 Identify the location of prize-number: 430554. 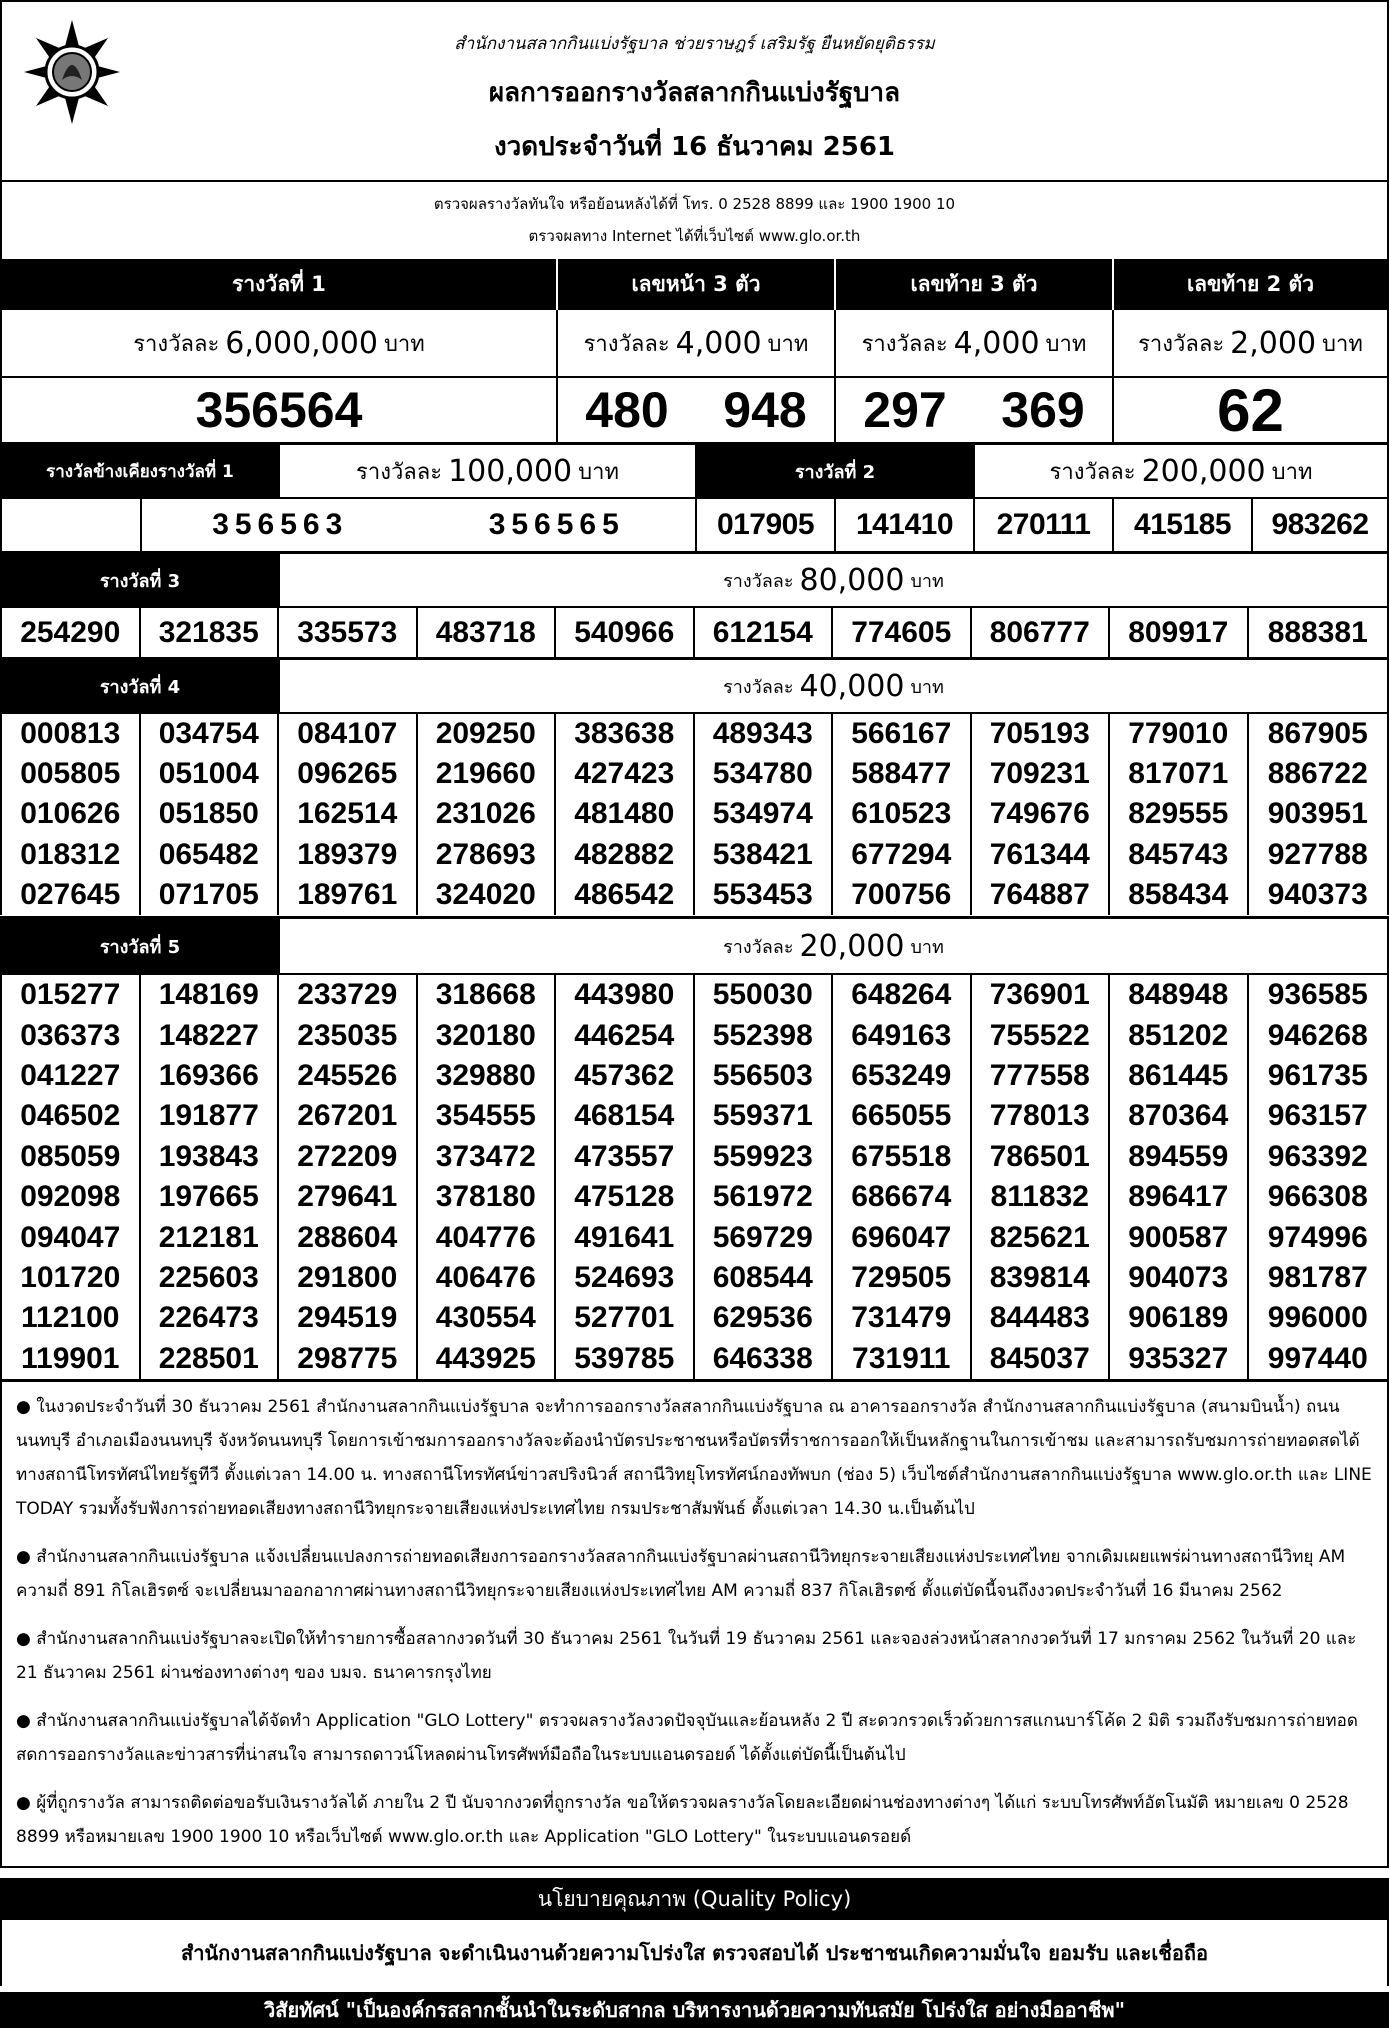
(487, 1318).